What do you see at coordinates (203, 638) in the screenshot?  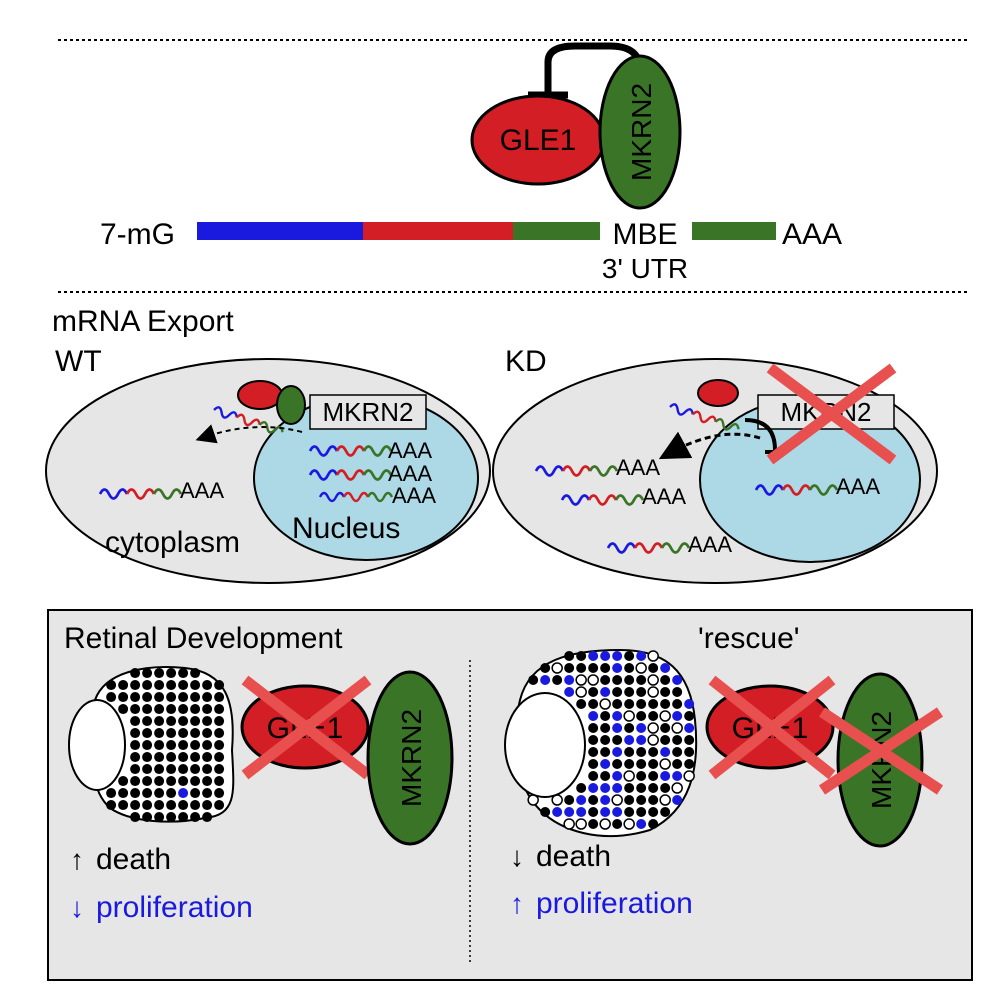 I see `retina-title: Retinal Development` at bounding box center [203, 638].